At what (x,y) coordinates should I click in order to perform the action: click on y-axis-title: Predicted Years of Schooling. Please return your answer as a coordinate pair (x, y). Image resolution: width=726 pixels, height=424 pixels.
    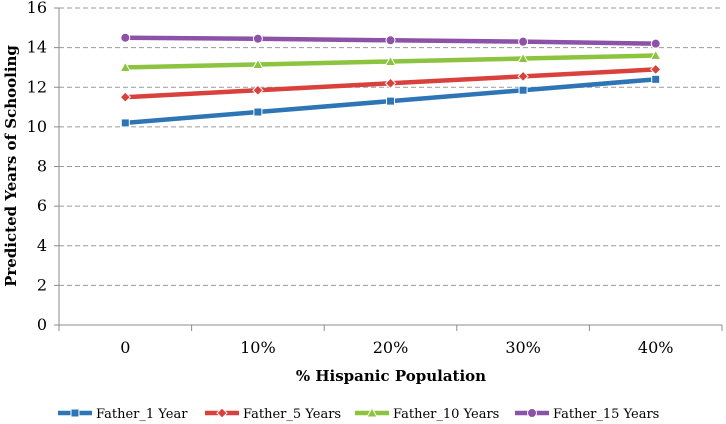
    Looking at the image, I should click on (11, 166).